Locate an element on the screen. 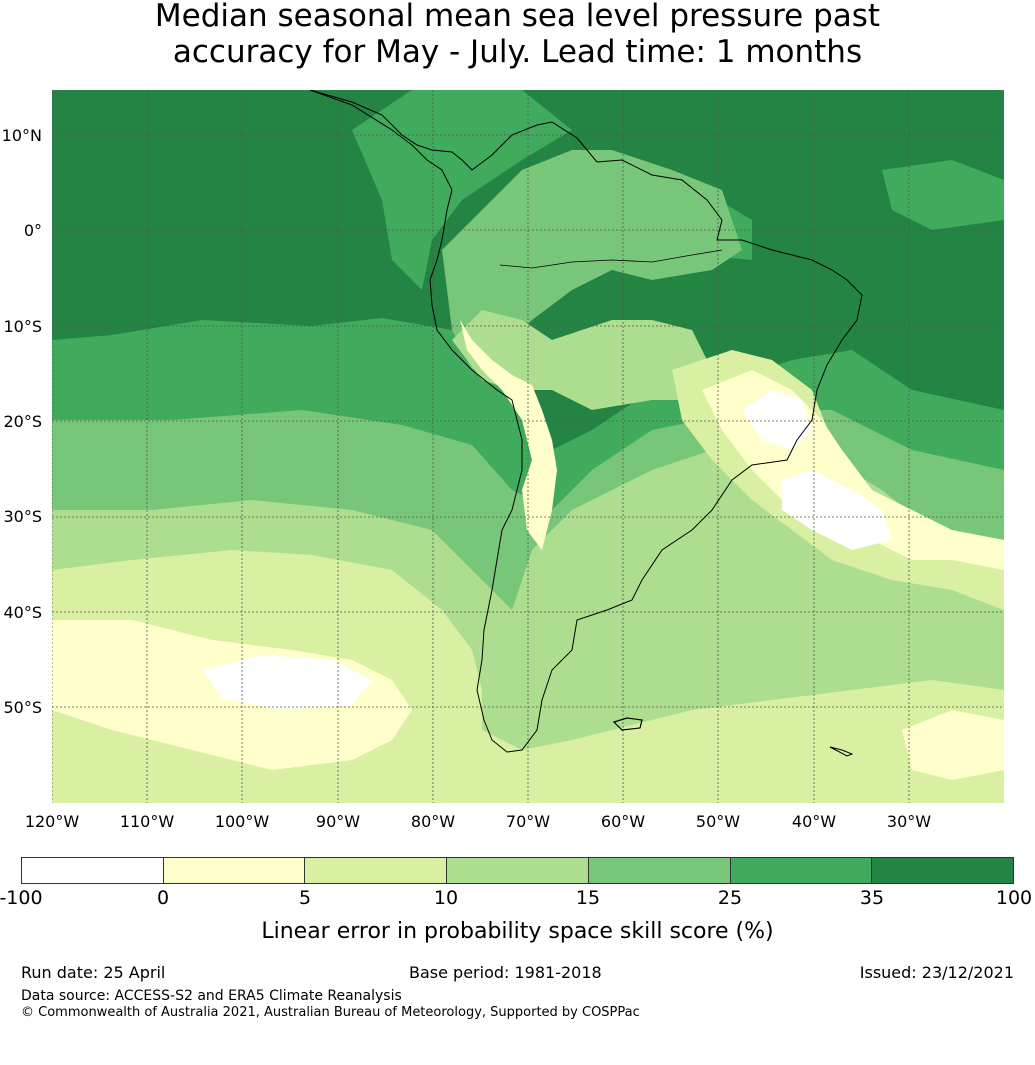  colorbar-tick: 35 is located at coordinates (872, 898).